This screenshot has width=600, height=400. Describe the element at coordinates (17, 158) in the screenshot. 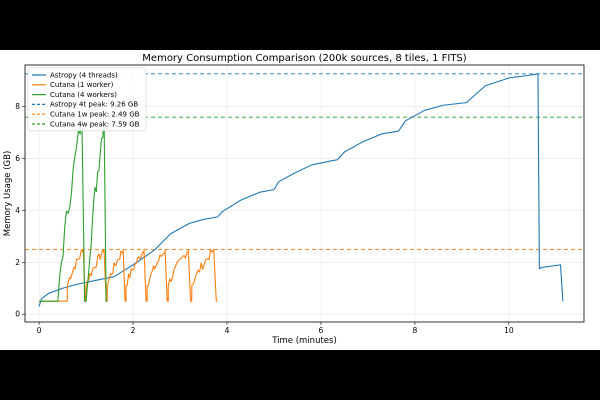

I see `y-tick-label: 6` at that location.